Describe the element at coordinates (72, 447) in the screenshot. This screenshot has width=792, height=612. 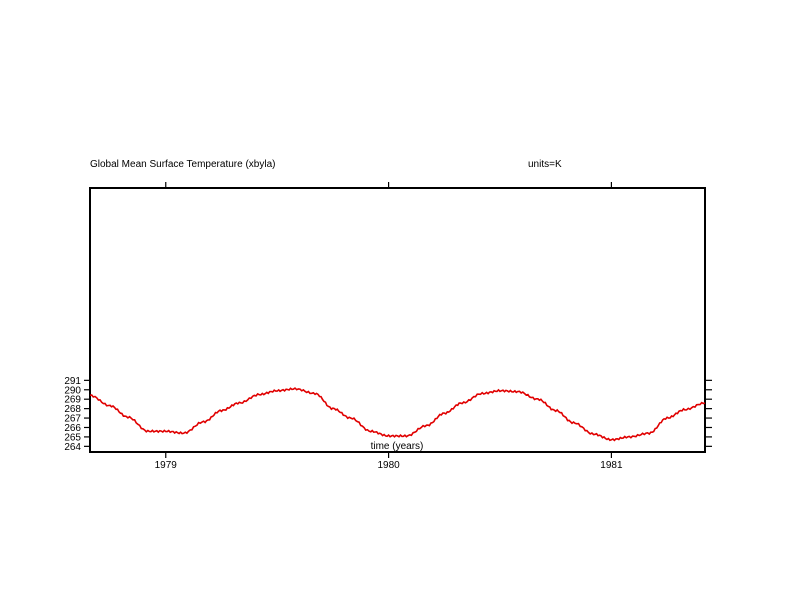
I see `y-tick-label: 264` at that location.